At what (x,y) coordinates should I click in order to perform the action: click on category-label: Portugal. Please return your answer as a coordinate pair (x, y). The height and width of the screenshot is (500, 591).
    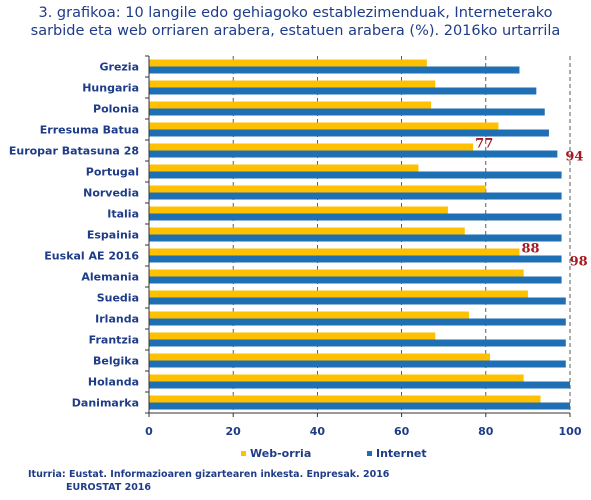
    Looking at the image, I should click on (112, 172).